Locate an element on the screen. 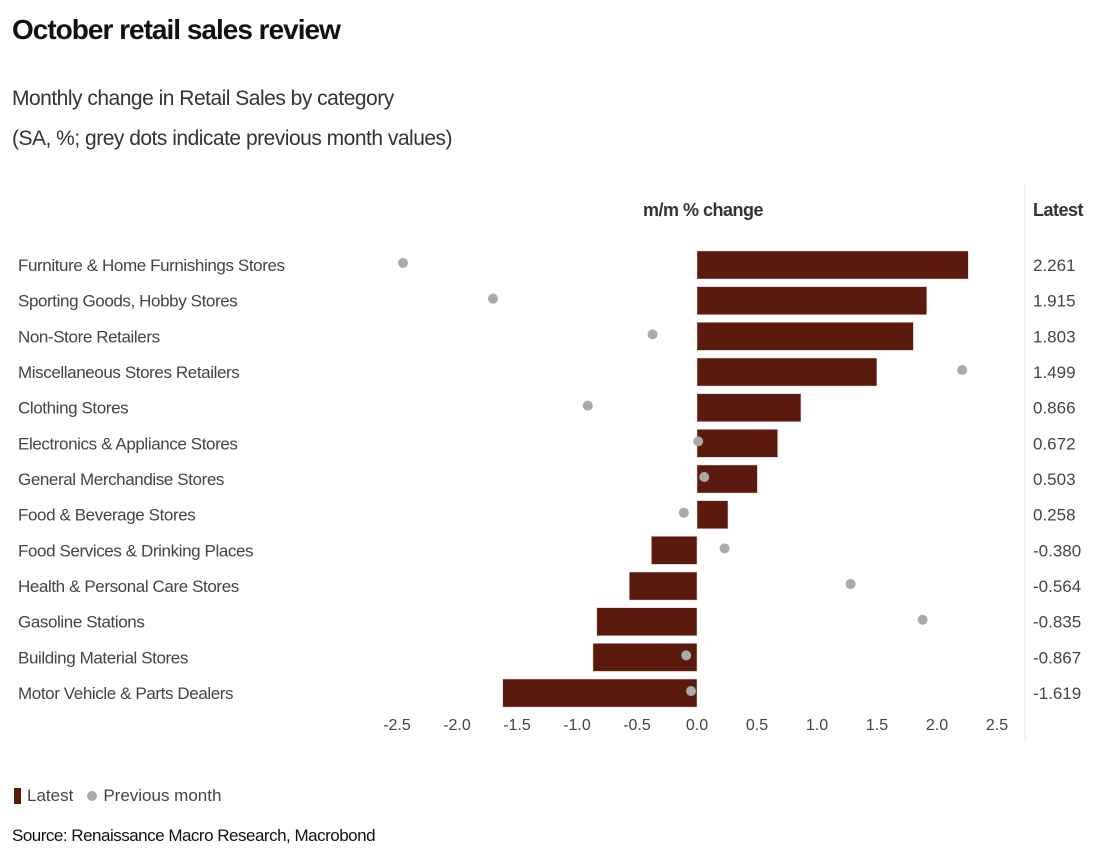  latest-value-label: -0.380 is located at coordinates (1057, 550).